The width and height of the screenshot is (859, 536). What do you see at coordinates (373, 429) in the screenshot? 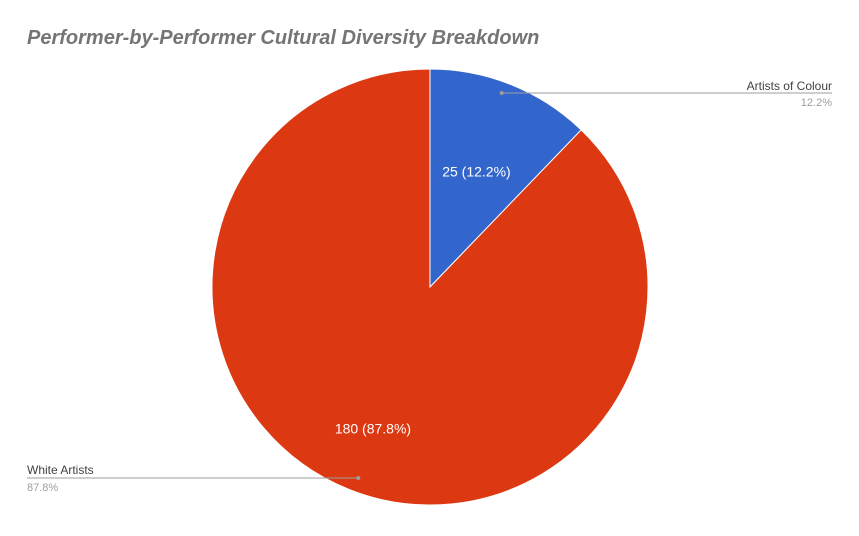
I see `slice-value-label-white-artists: 180 (87.8%)` at bounding box center [373, 429].